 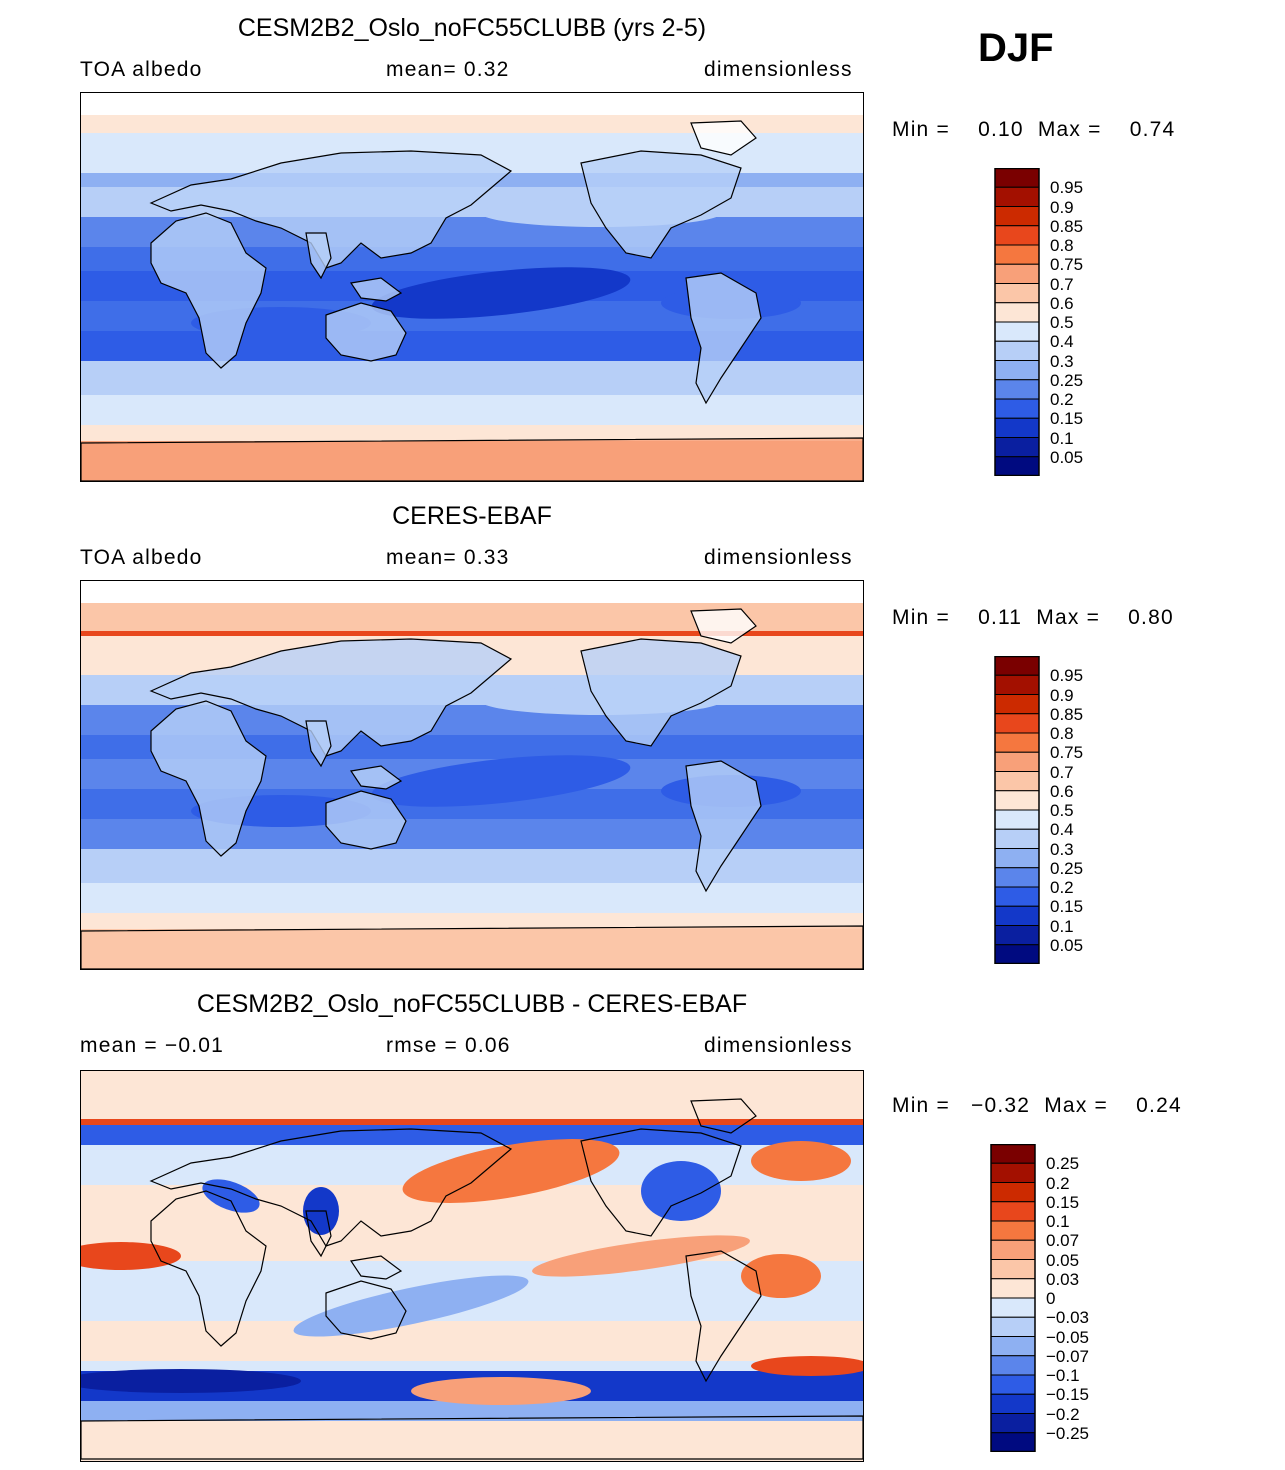 I want to click on mean-label: mean = −0.01, so click(x=152, y=1045).